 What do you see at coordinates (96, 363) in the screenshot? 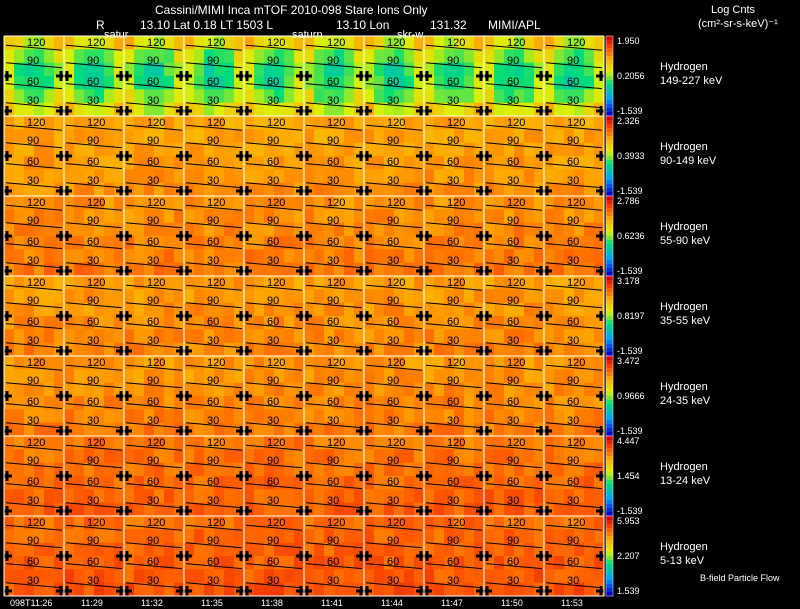
I see `contour-label: 120` at bounding box center [96, 363].